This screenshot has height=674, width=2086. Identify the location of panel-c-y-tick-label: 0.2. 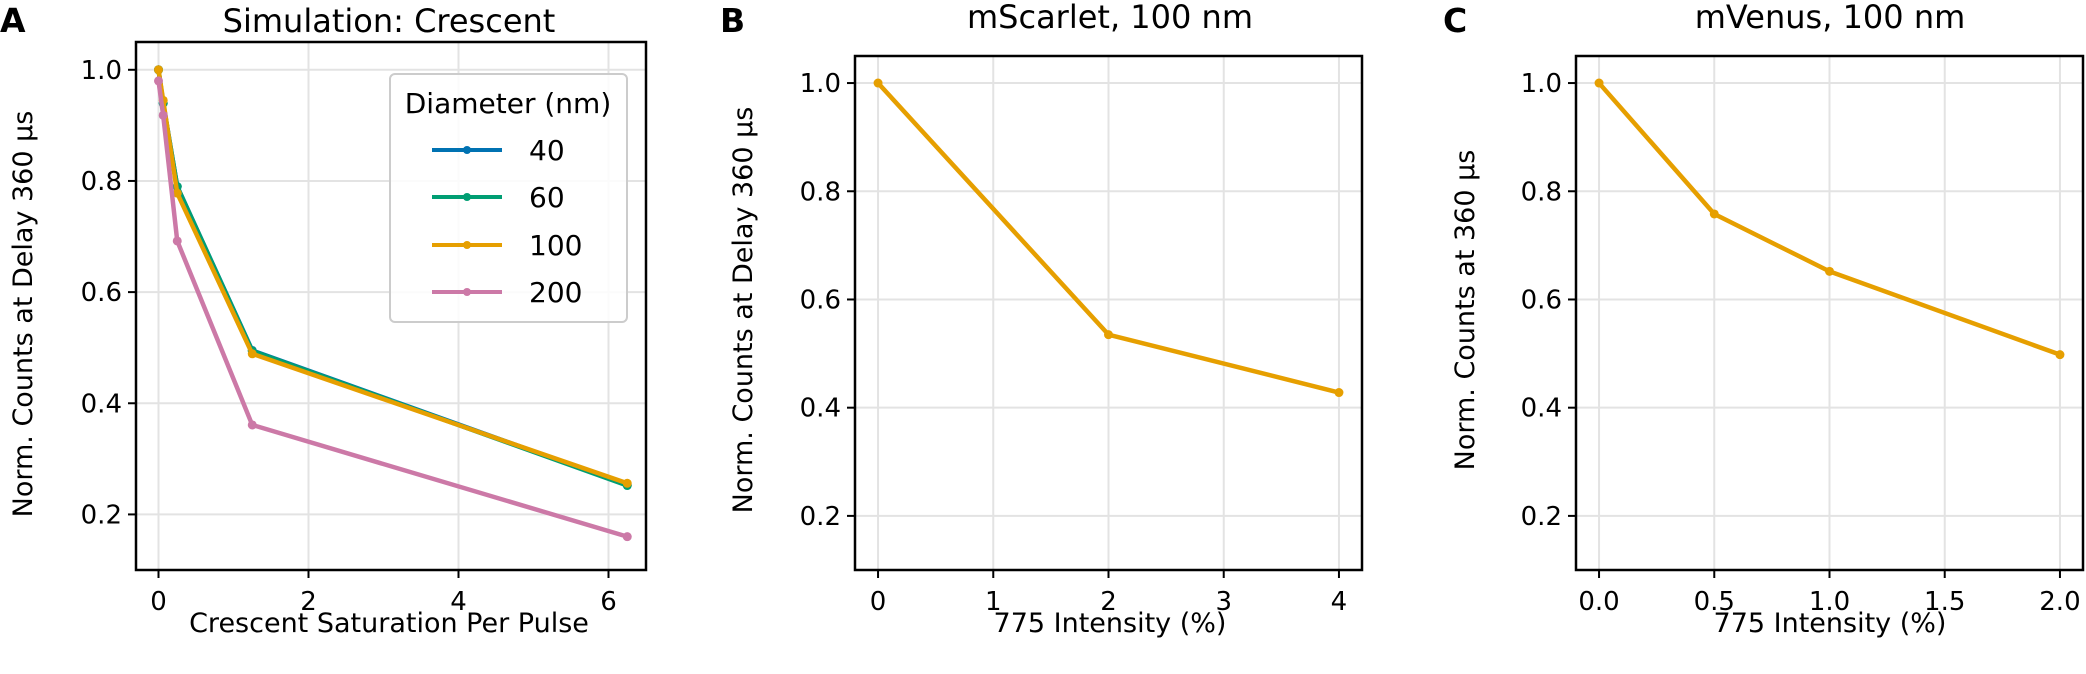
(1541, 517).